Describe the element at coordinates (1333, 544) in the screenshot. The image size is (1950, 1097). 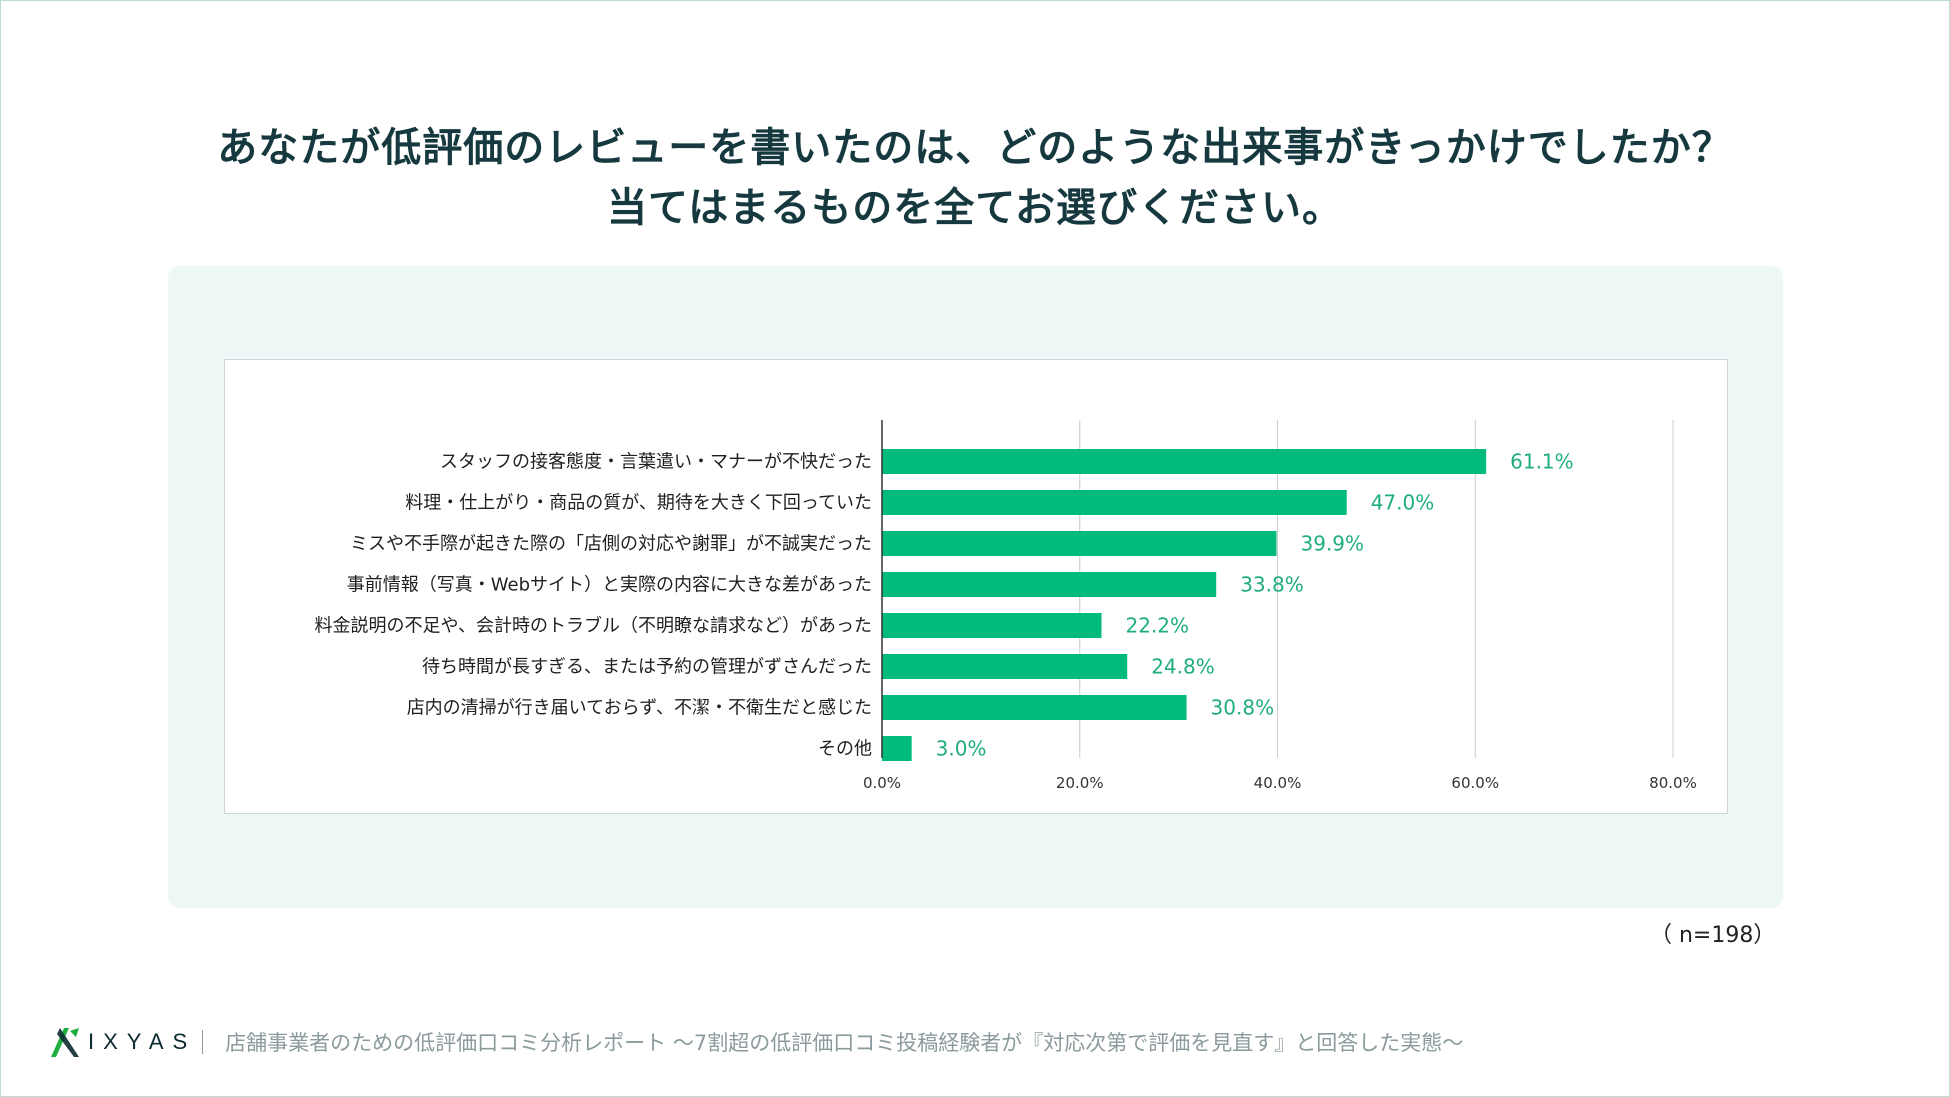
I see `value-label: 39.9%` at that location.